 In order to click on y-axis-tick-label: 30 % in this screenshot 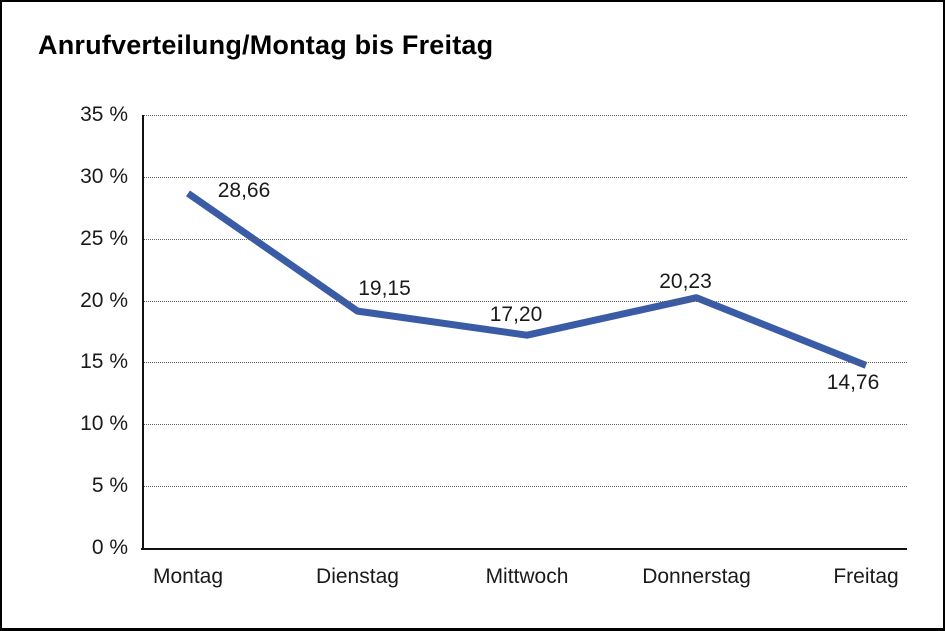, I will do `click(104, 176)`.